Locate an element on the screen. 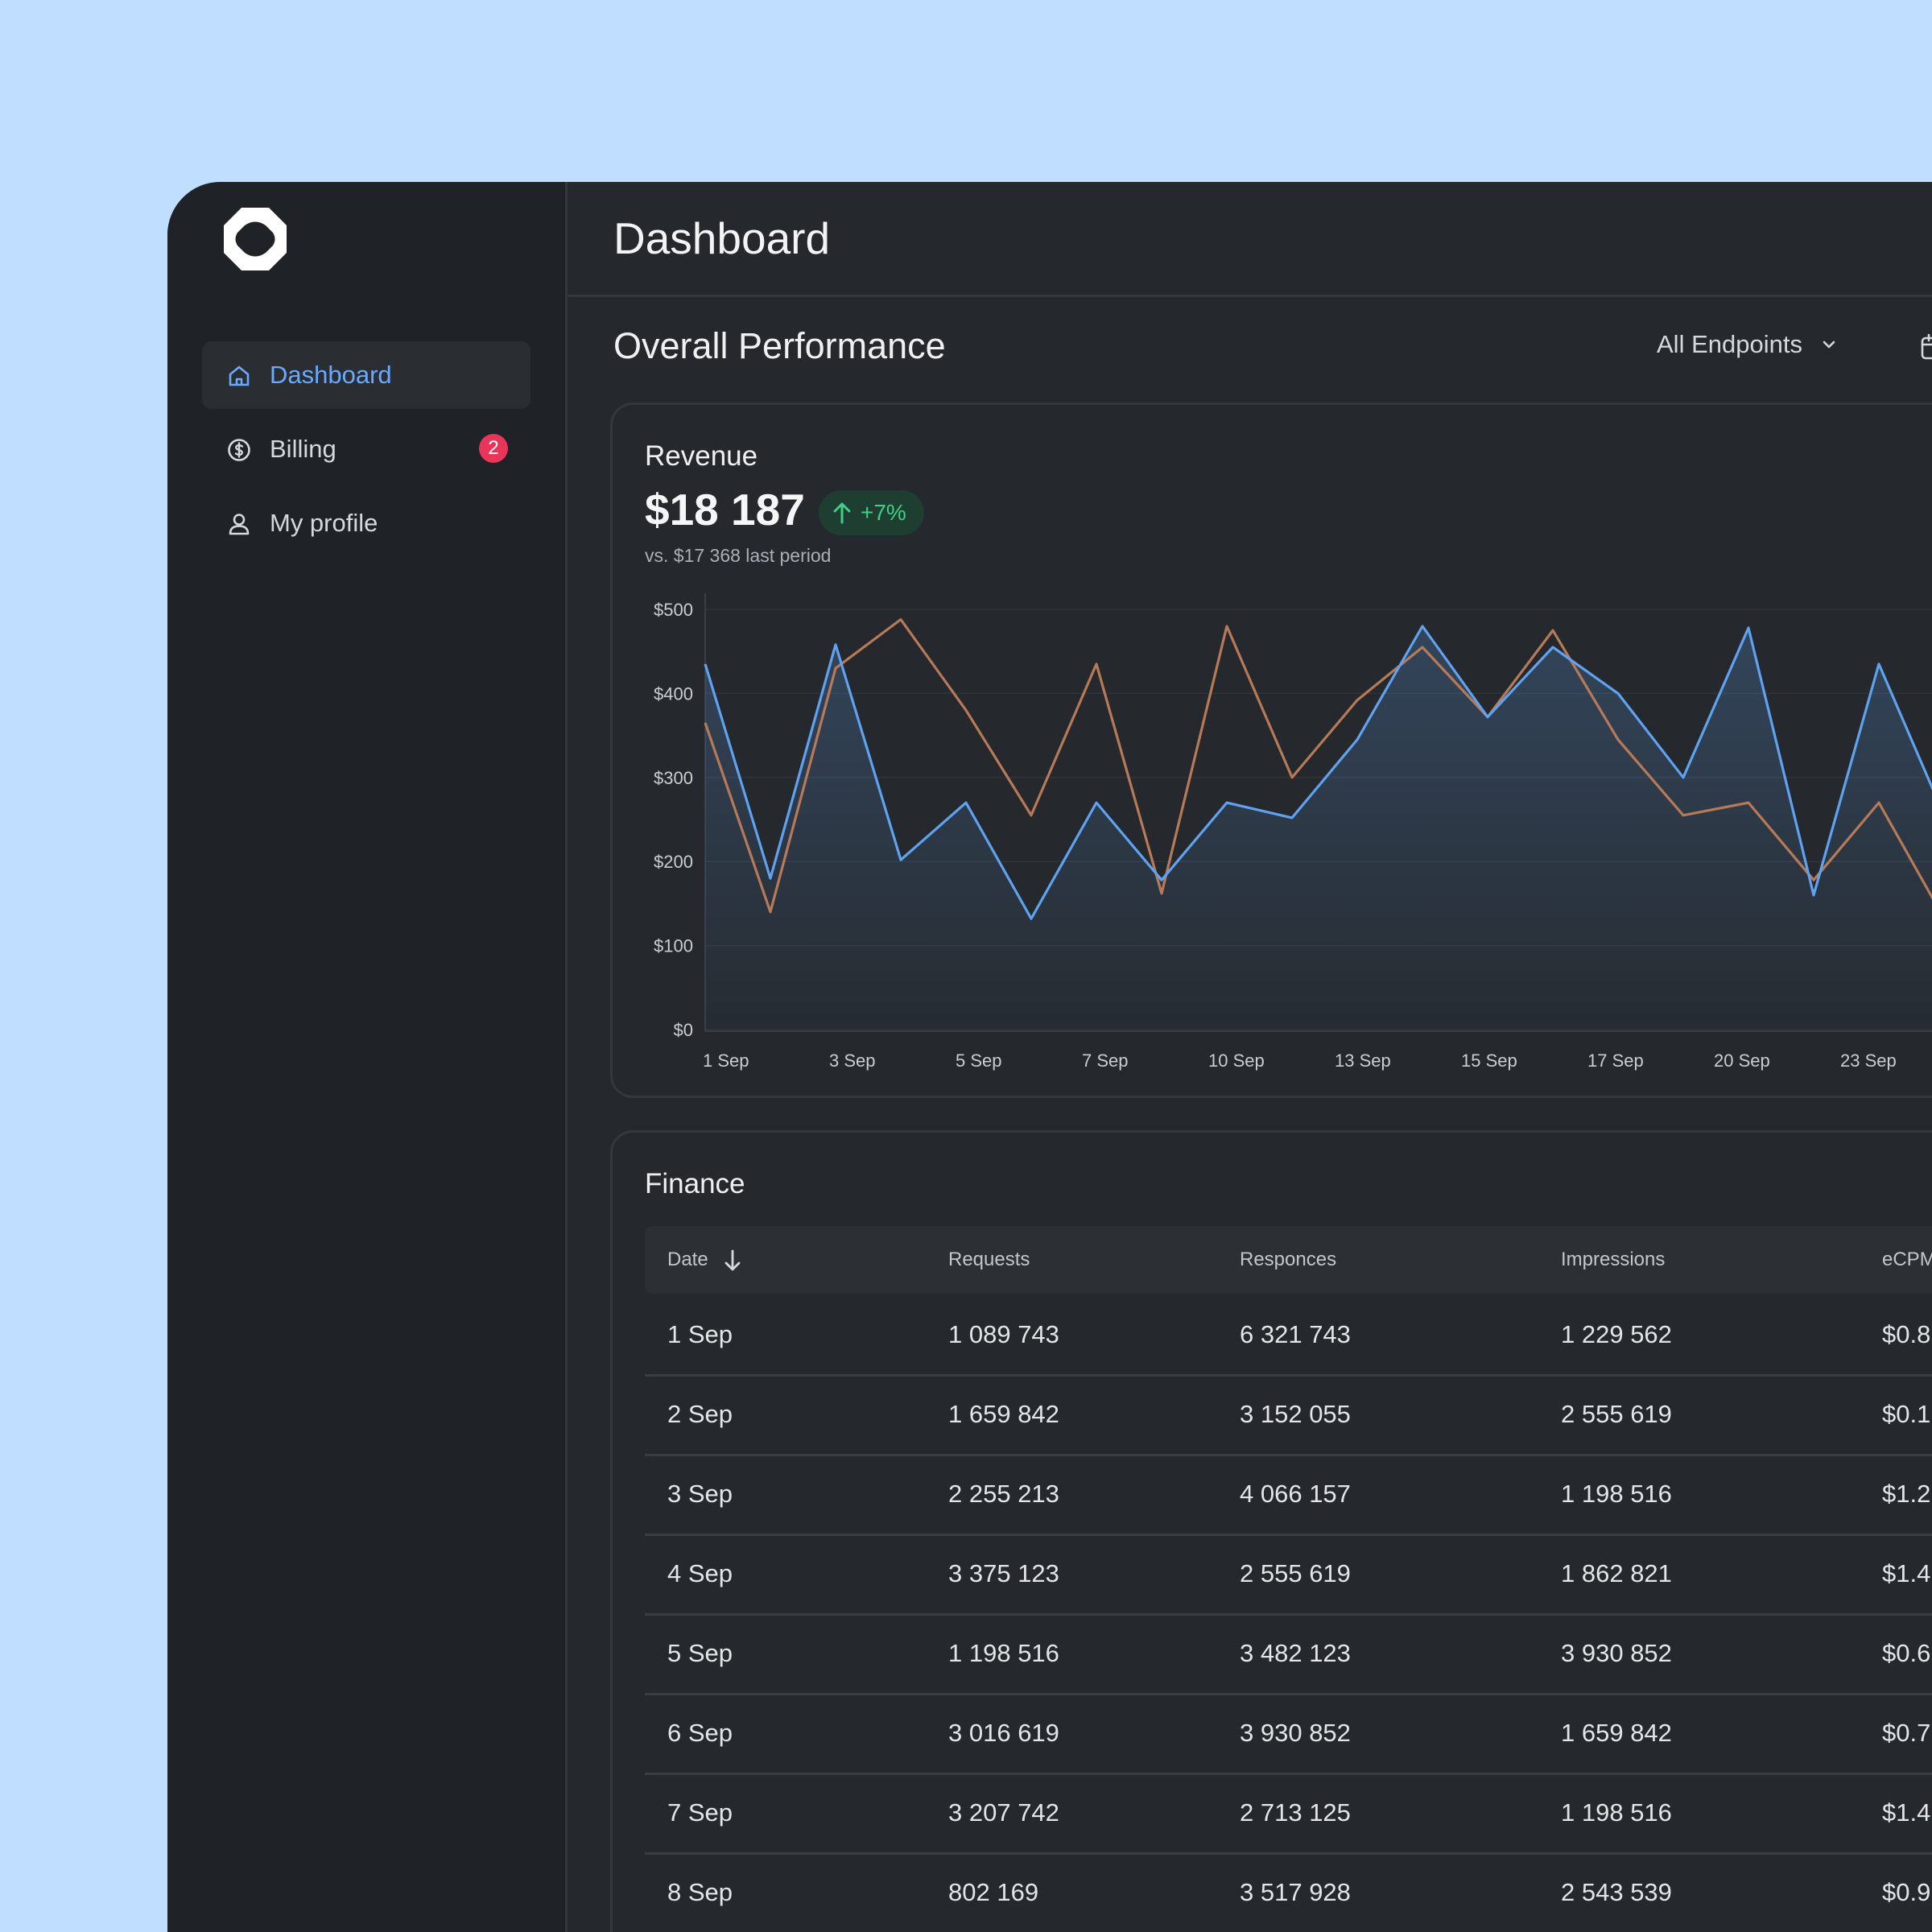  sort-arrow-down-icon is located at coordinates (732, 1260).